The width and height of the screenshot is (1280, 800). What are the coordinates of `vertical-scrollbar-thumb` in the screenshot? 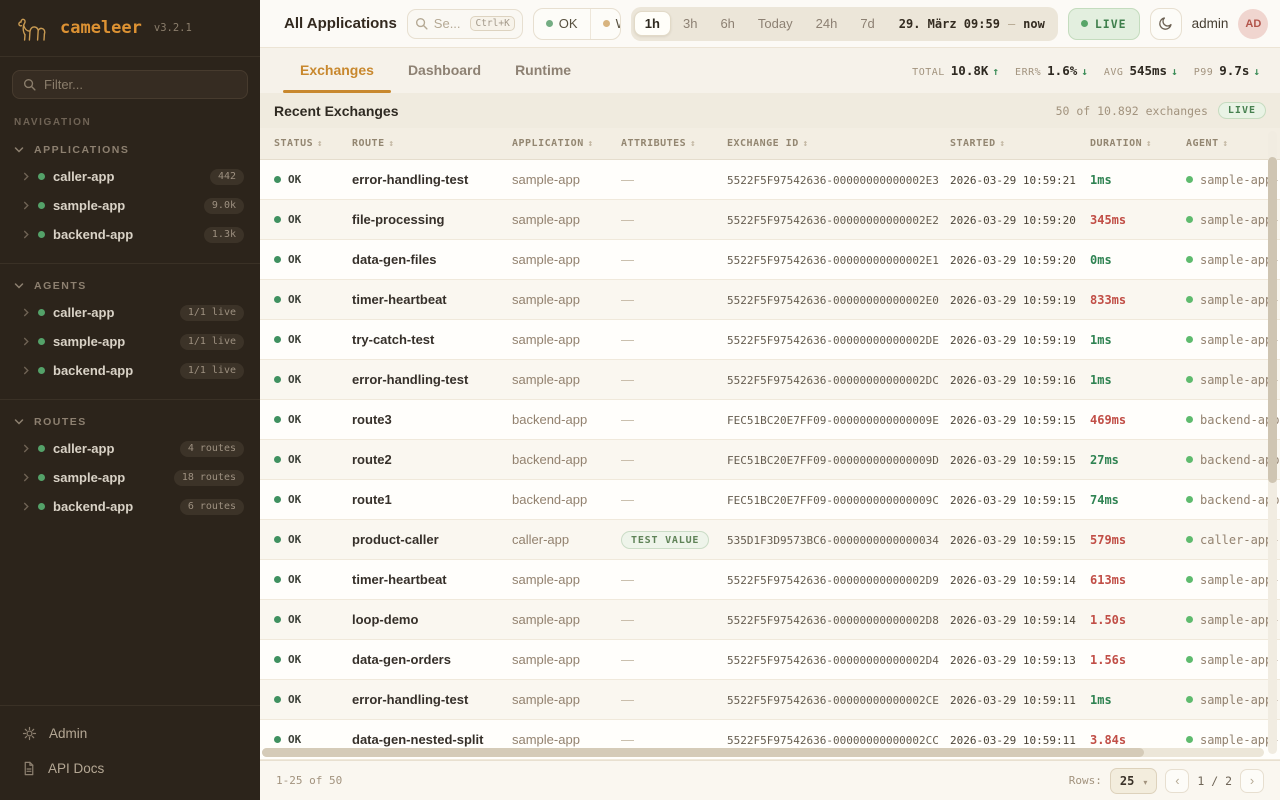 It's located at (1272, 320).